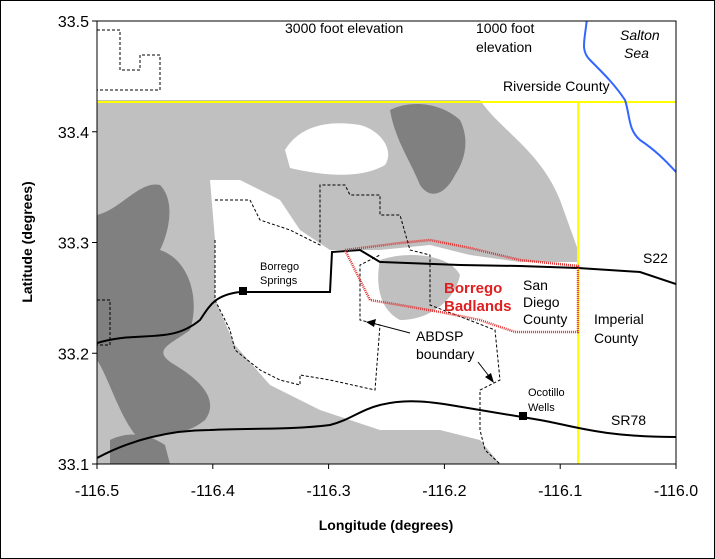  What do you see at coordinates (329, 491) in the screenshot?
I see `x-tick-label: -116.3` at bounding box center [329, 491].